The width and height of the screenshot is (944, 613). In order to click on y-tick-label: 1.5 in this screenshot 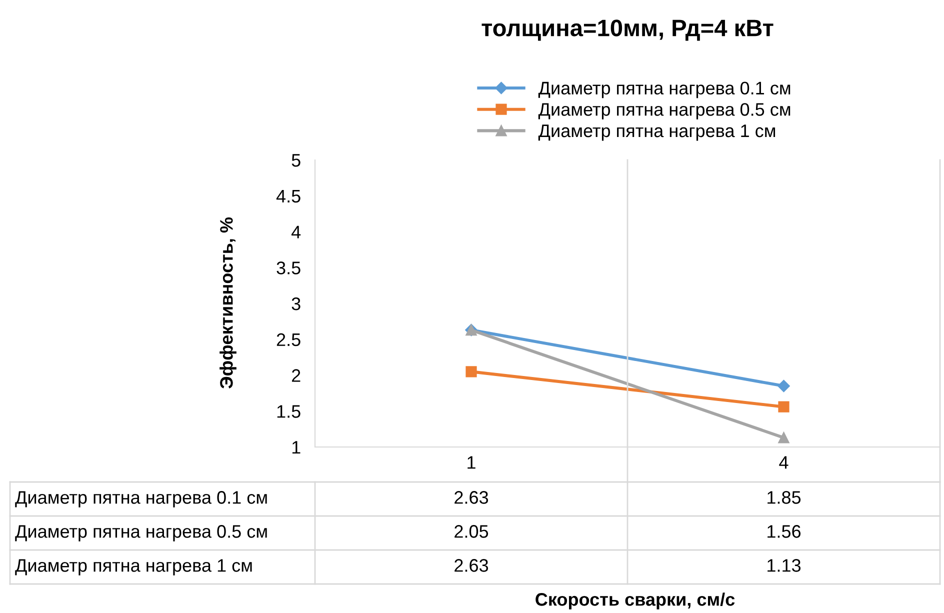, I will do `click(288, 411)`.